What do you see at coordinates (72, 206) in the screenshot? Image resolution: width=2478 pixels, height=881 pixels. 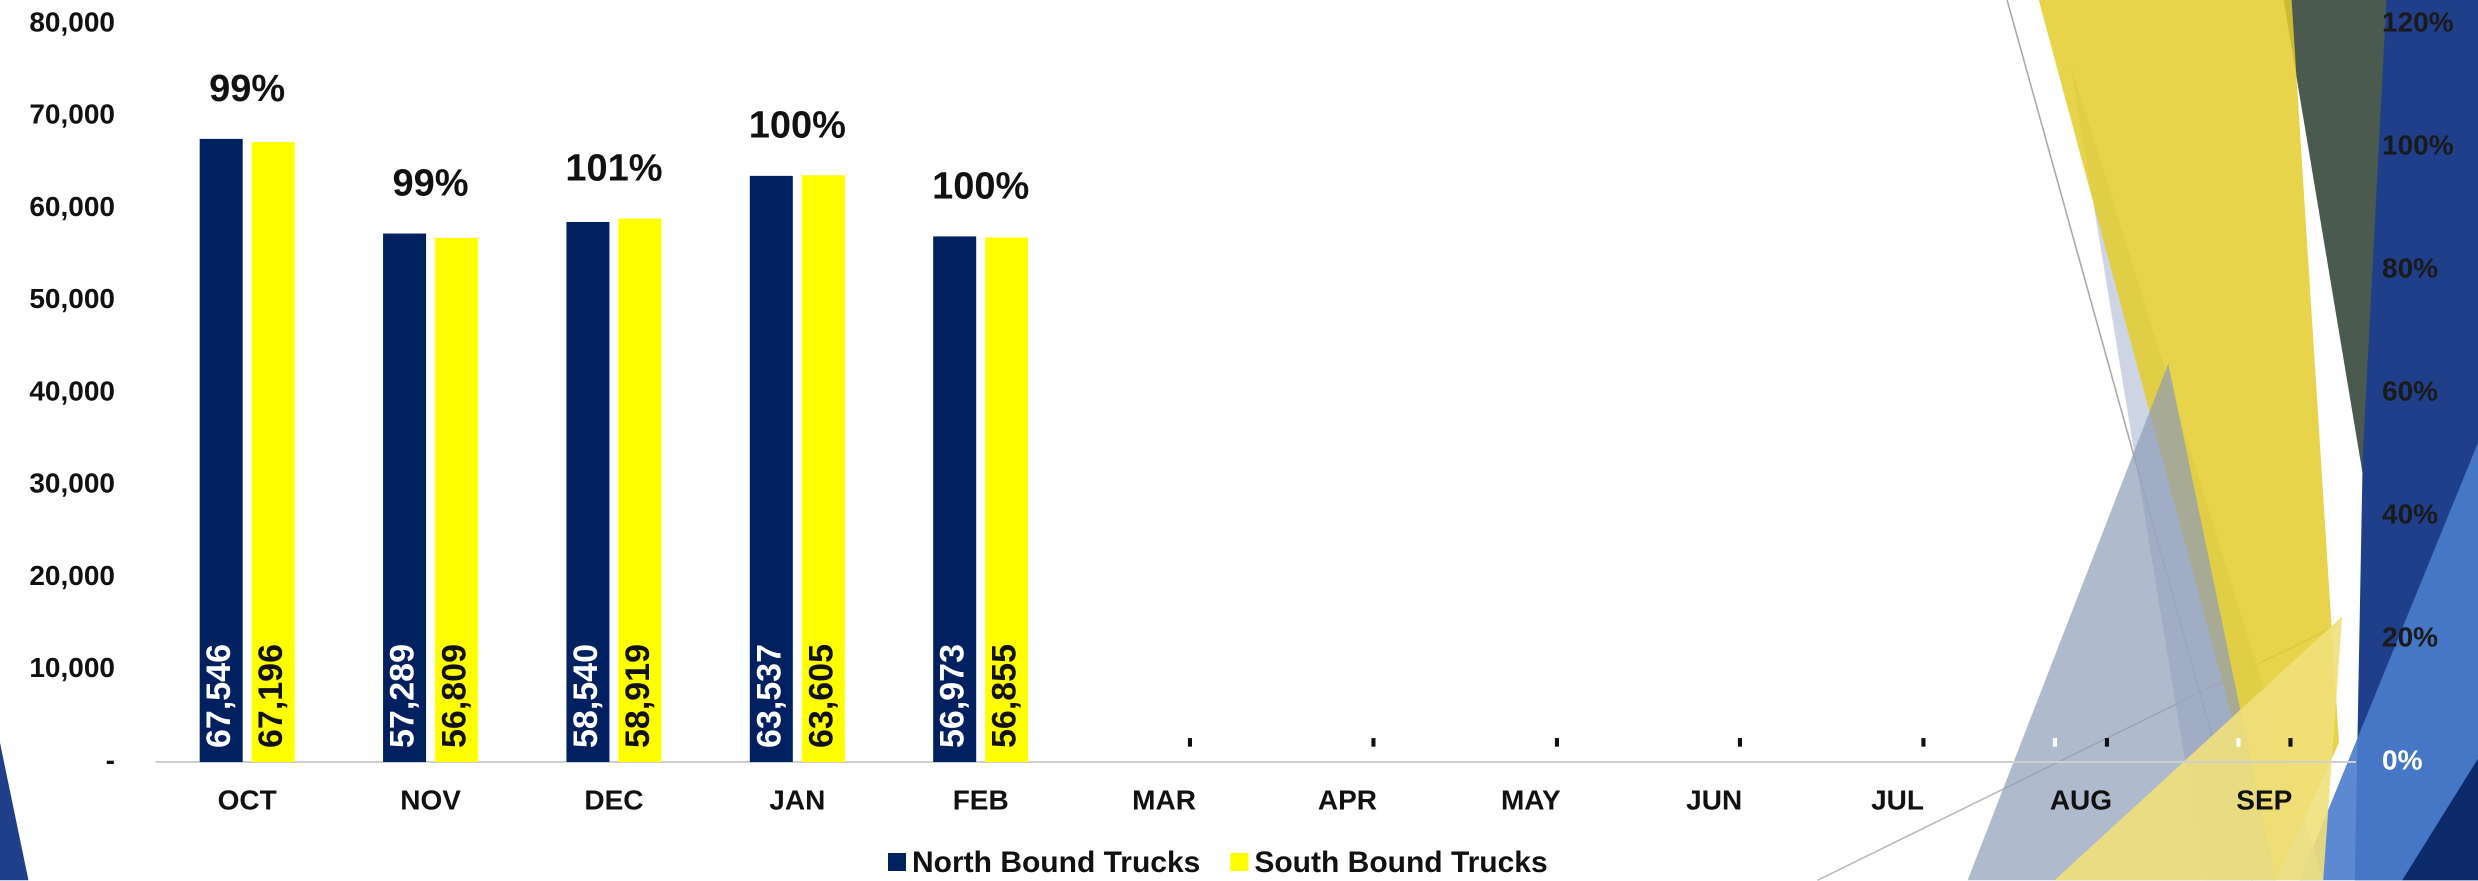 I see `y-tick-label: 60,000` at bounding box center [72, 206].